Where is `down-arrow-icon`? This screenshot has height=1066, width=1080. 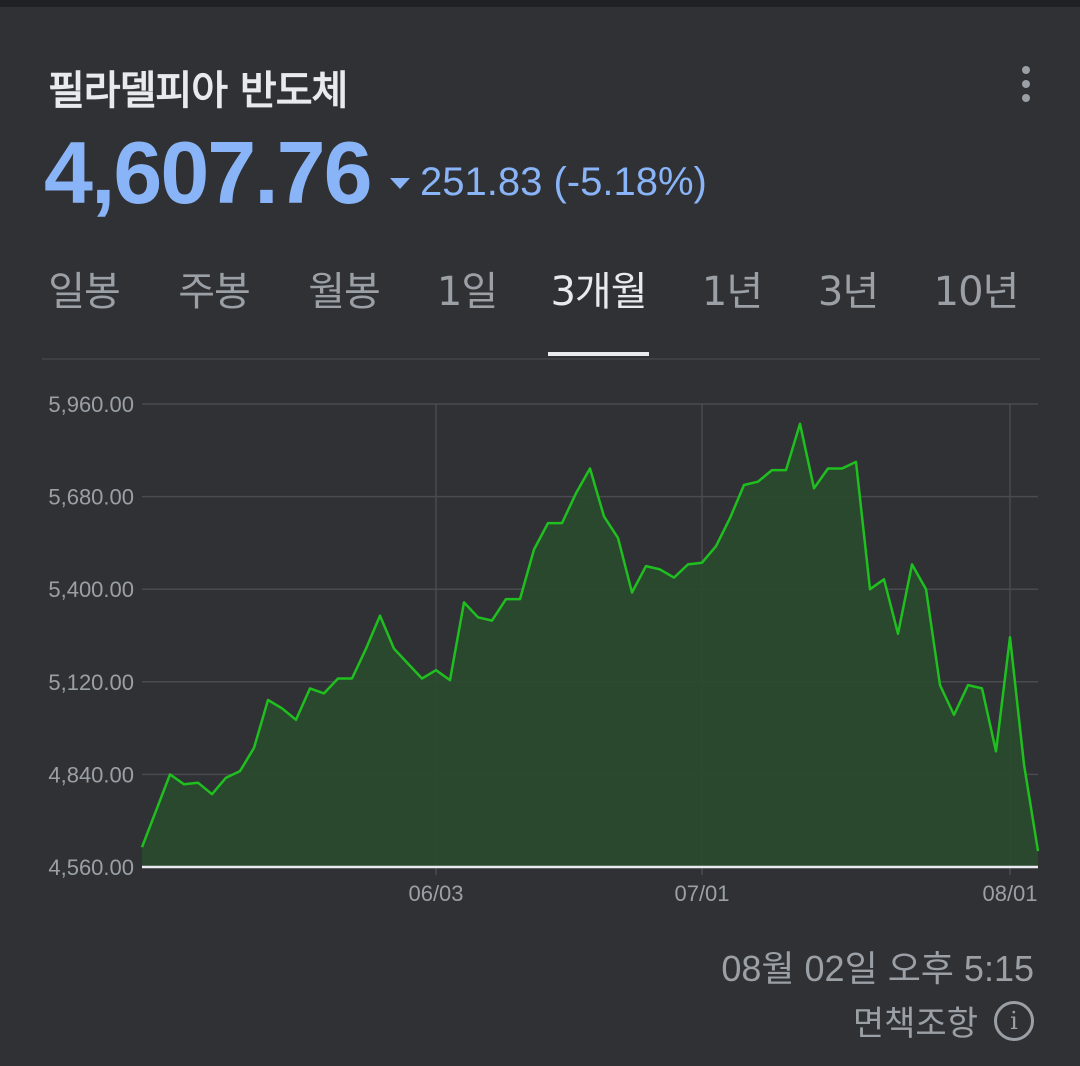 down-arrow-icon is located at coordinates (400, 183).